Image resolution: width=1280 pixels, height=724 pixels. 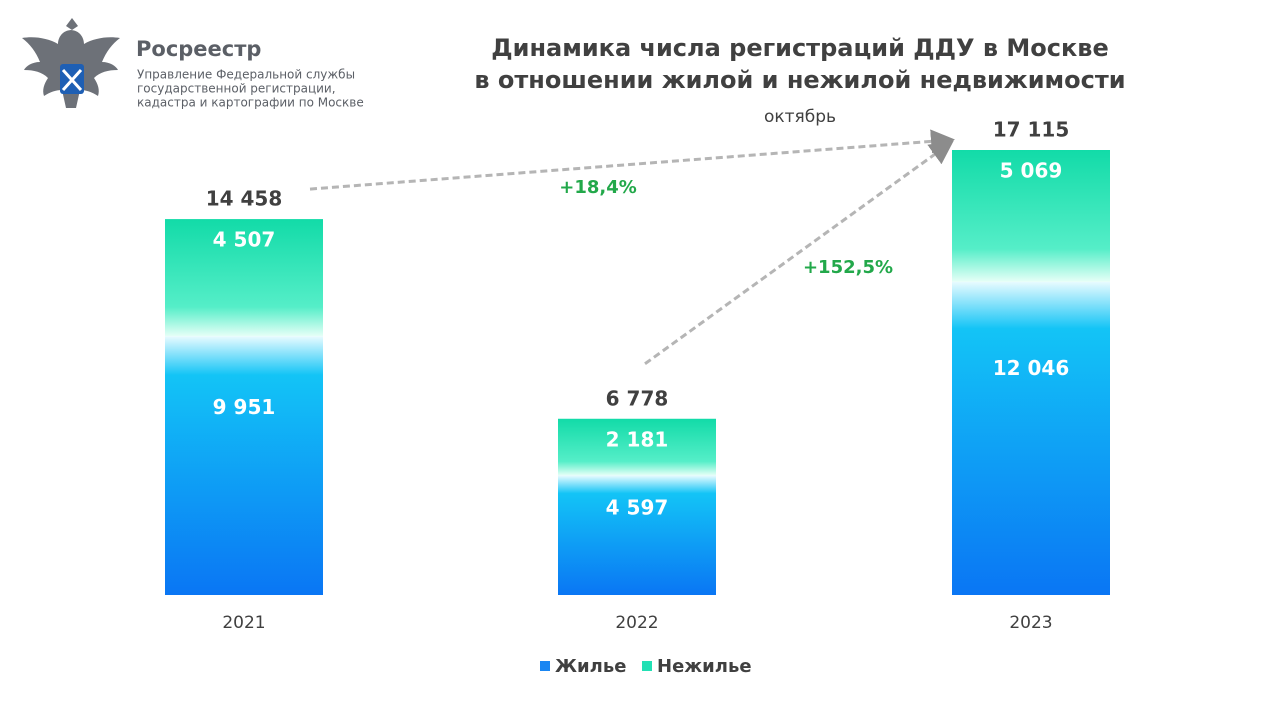 I want to click on logo, so click(x=71, y=63).